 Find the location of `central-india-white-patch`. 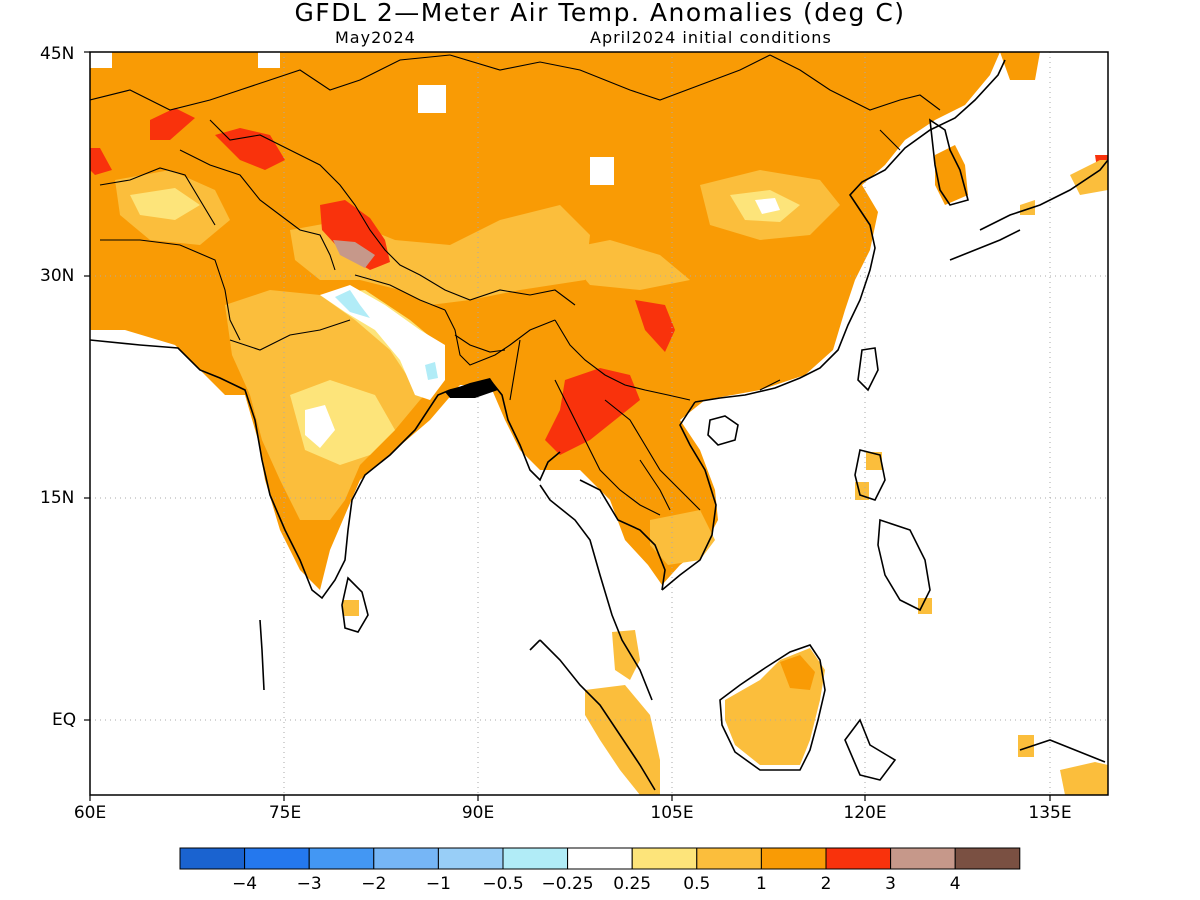

central-india-white-patch is located at coordinates (320, 426).